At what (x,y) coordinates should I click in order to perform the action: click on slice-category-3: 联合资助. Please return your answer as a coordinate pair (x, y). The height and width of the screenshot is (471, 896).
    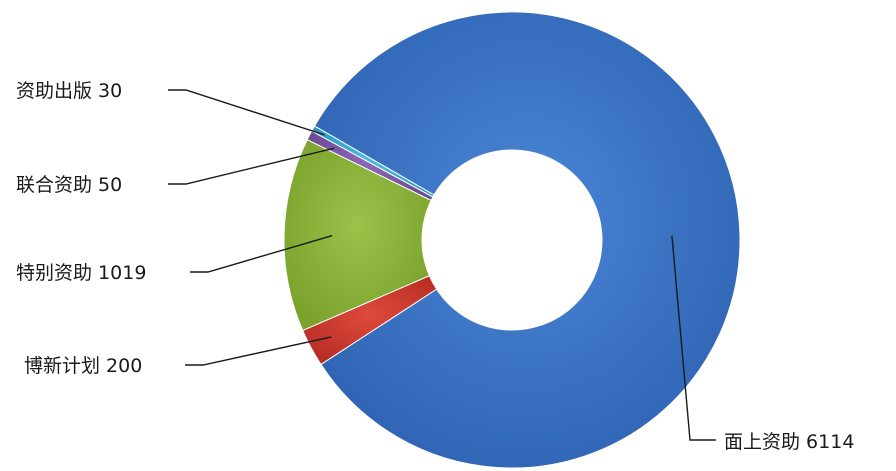
    Looking at the image, I should click on (54, 185).